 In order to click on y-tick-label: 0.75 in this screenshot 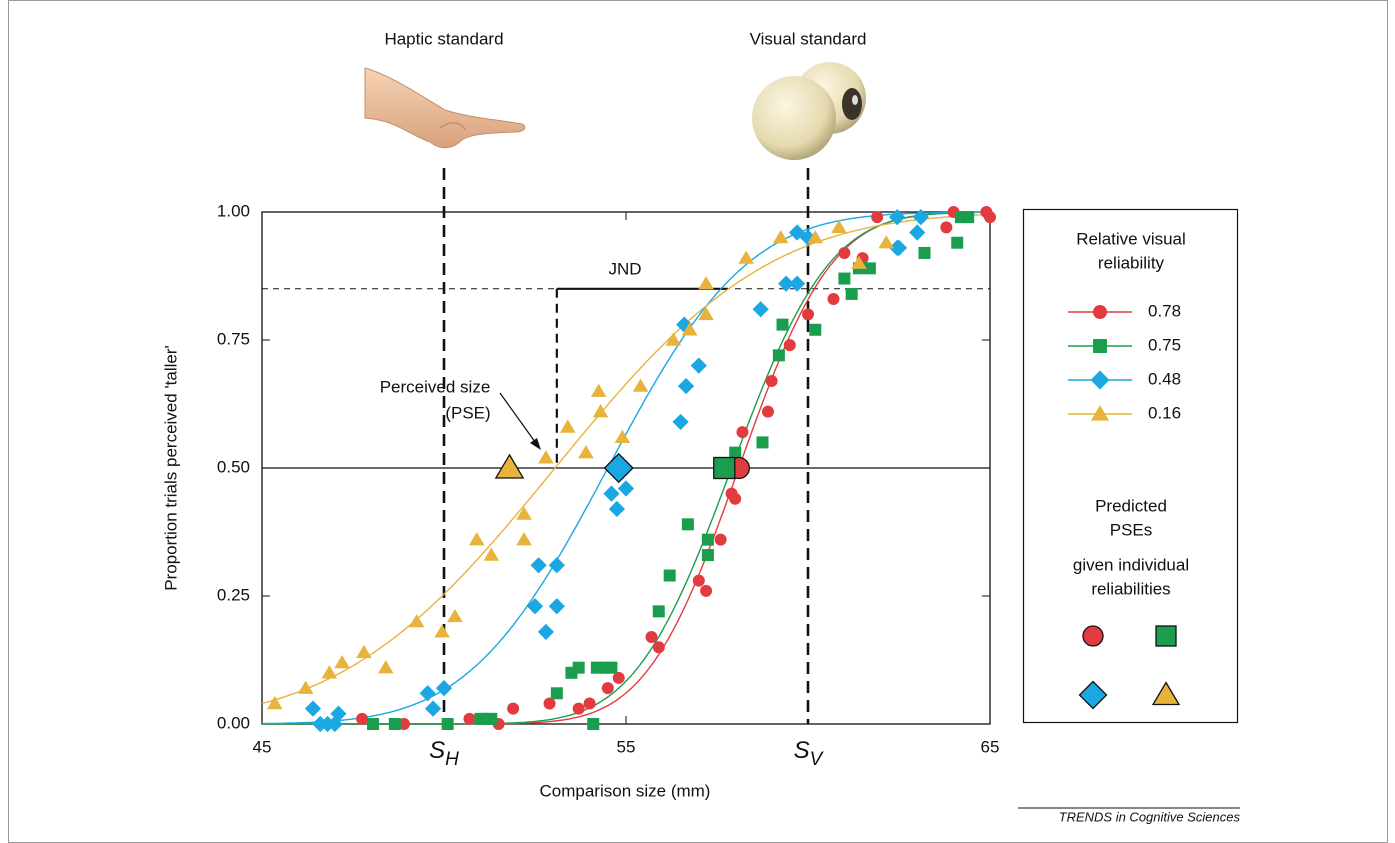, I will do `click(233, 338)`.